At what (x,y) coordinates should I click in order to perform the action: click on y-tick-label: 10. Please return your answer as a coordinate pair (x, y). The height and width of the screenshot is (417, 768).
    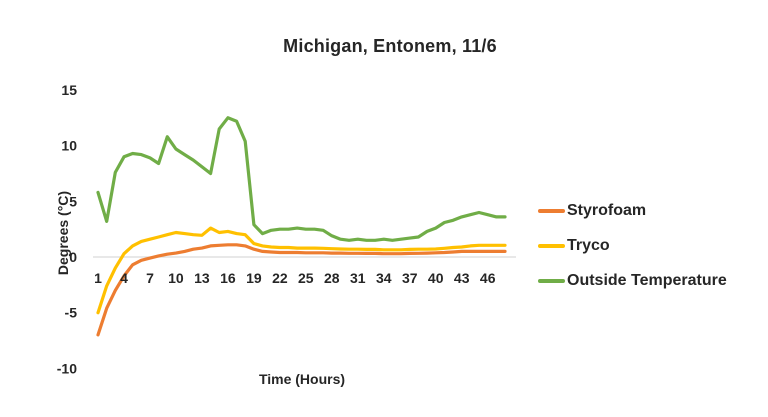
    Looking at the image, I should click on (69, 146).